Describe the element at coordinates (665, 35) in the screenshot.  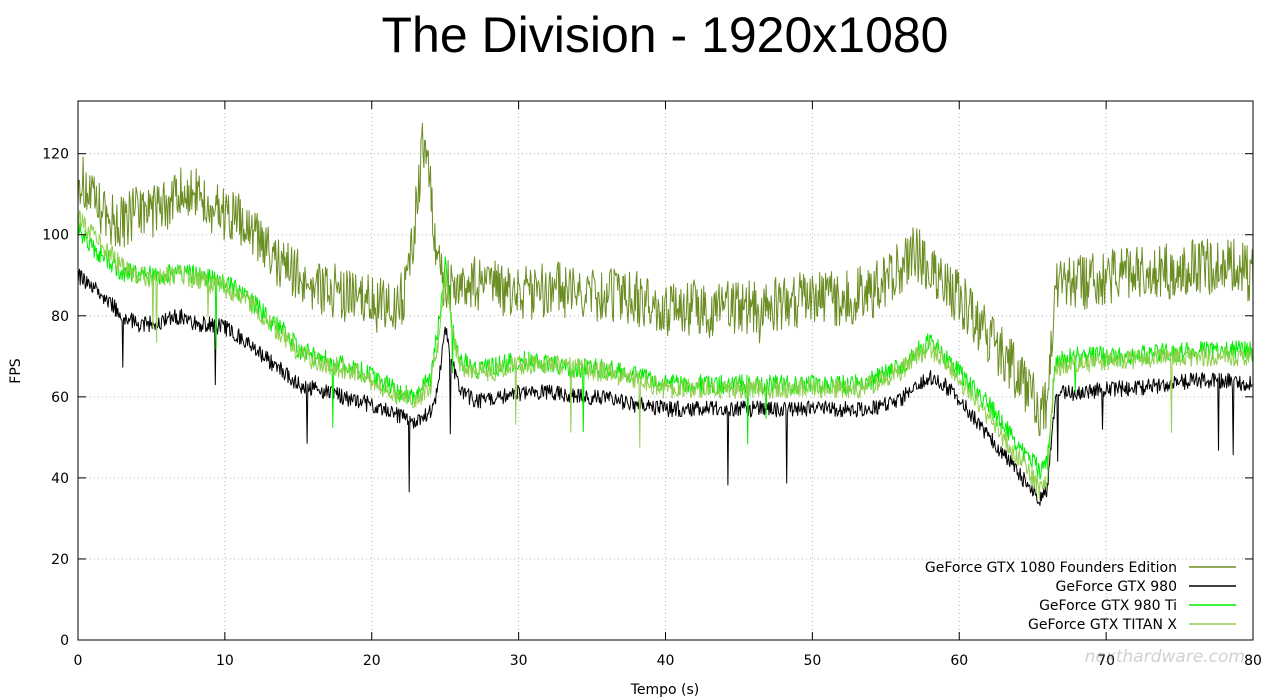
I see `chart-title: The Division - 1920x1080` at that location.